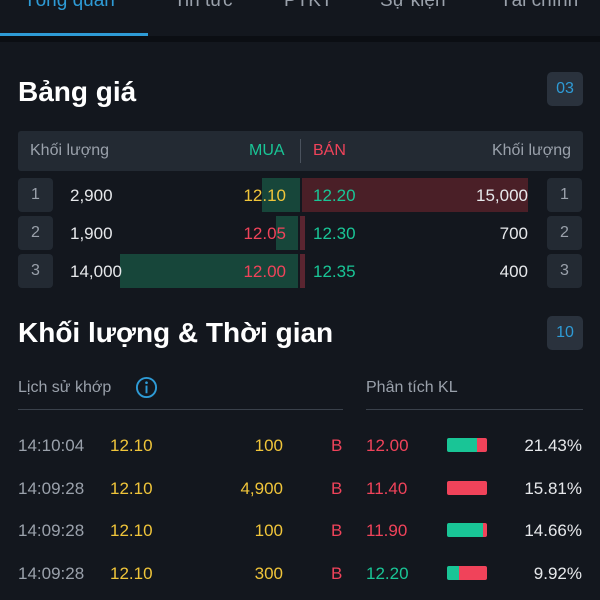 This screenshot has width=600, height=600. I want to click on analysis-percent: 9.92%, so click(557, 573).